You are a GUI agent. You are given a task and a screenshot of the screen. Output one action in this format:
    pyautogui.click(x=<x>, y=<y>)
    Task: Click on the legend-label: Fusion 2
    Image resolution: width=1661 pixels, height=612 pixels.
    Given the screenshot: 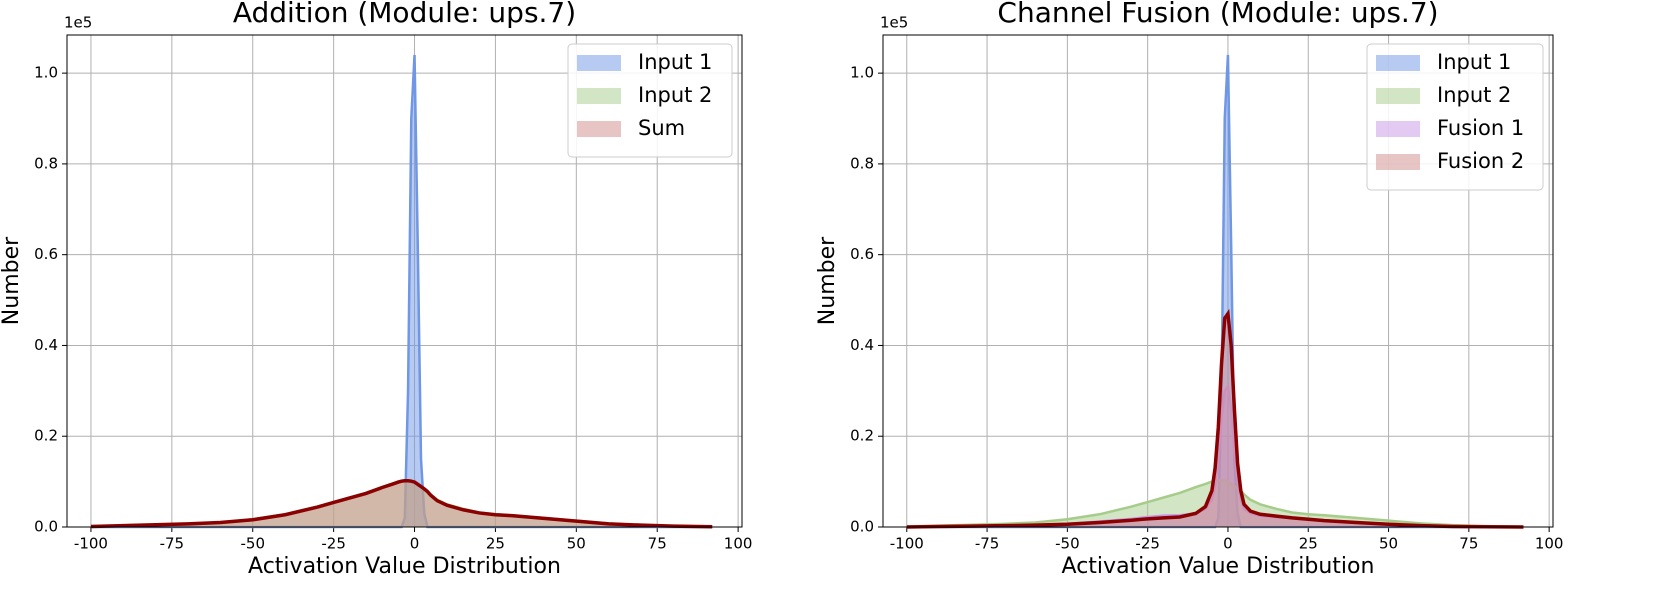 What is the action you would take?
    pyautogui.click(x=1480, y=161)
    